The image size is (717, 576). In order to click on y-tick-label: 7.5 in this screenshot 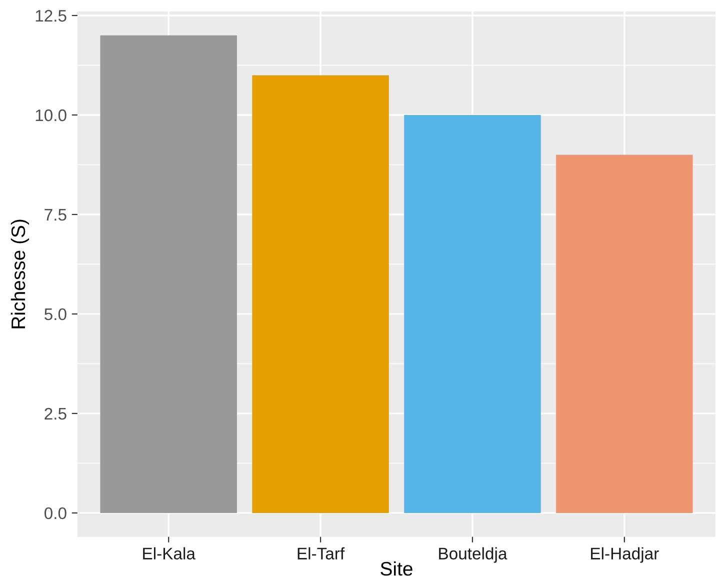, I will do `click(55, 215)`.